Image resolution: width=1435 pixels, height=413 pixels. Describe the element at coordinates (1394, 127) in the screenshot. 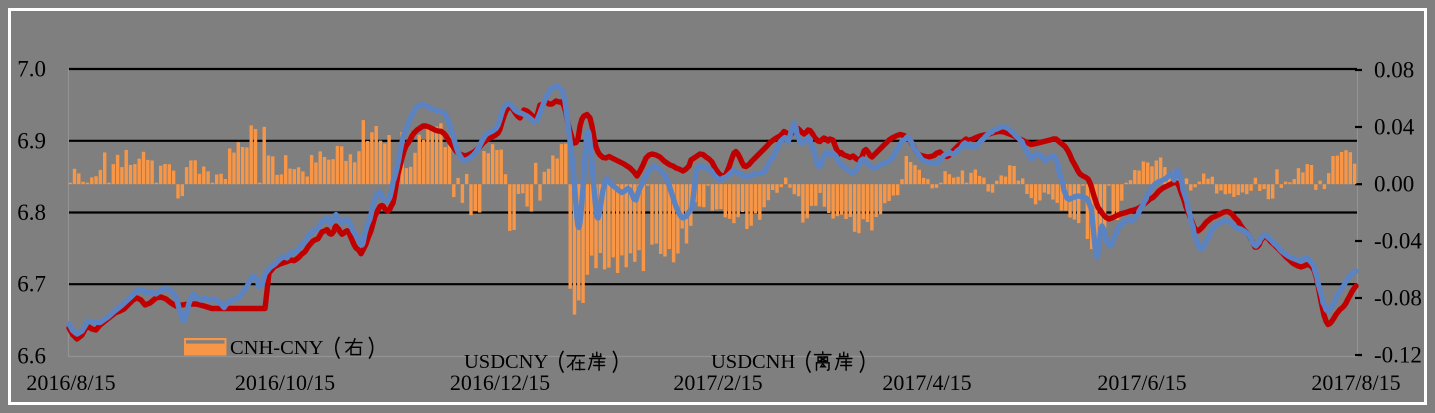

I see `svg-text: 0.04` at that location.